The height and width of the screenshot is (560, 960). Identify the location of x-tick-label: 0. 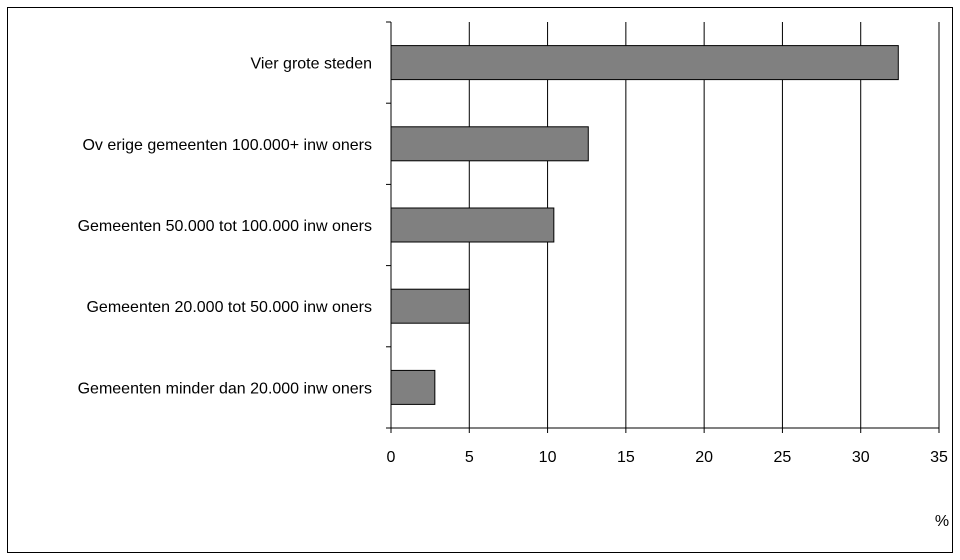
(391, 457).